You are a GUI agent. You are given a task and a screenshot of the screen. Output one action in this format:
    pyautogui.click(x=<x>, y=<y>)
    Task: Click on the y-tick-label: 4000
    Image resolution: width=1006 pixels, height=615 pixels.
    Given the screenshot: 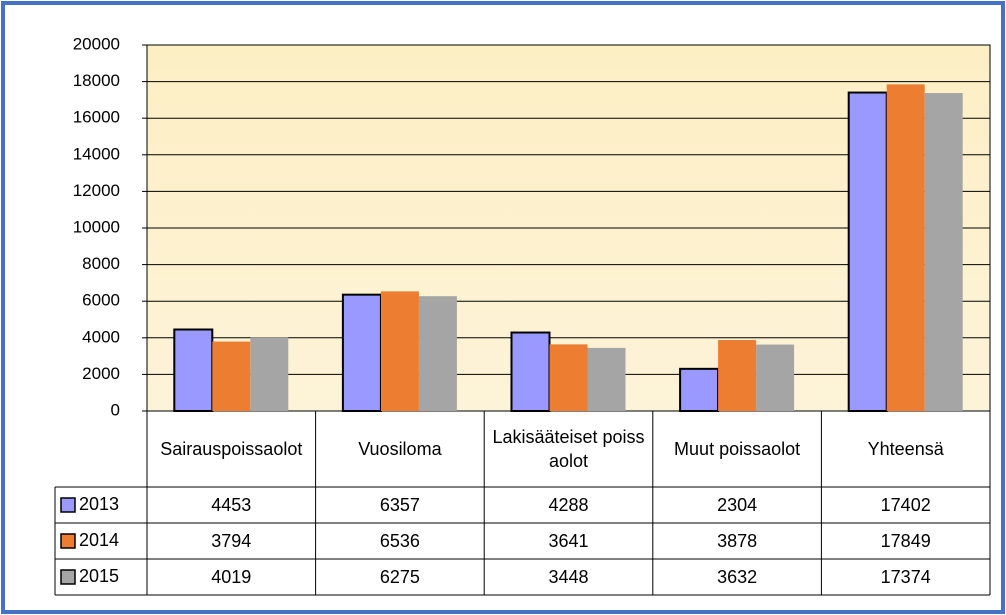 What is the action you would take?
    pyautogui.click(x=101, y=336)
    